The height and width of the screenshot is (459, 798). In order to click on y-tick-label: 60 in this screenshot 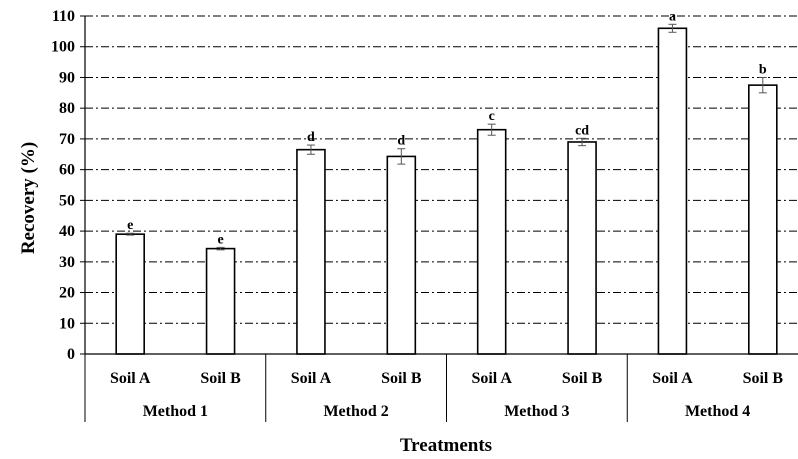, I will do `click(67, 170)`.